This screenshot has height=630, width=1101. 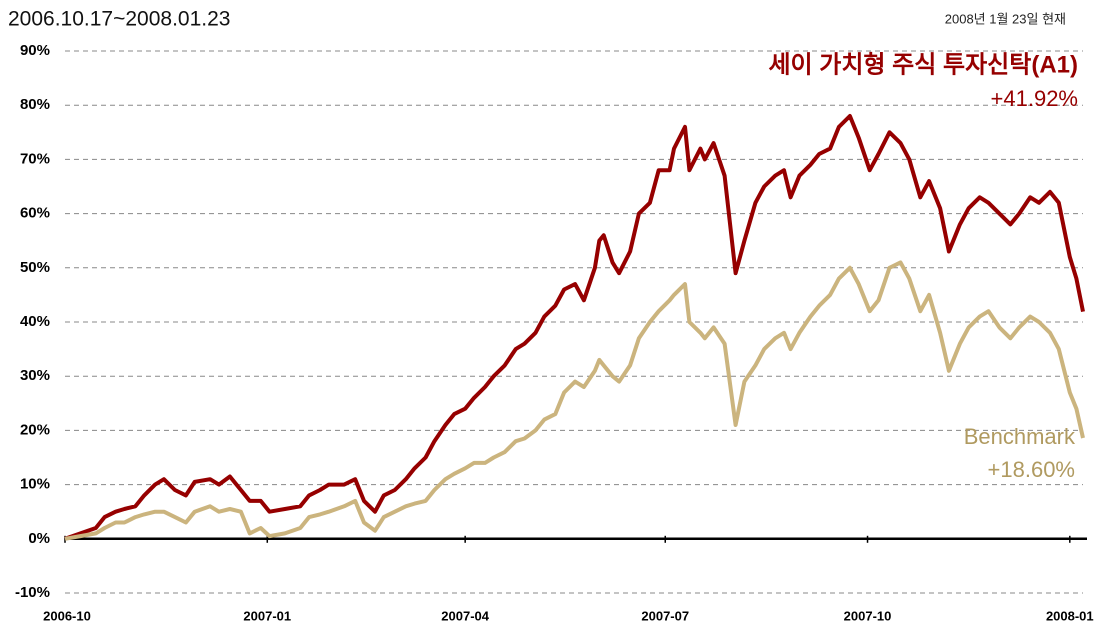 I want to click on x-tick-label: 2007-01, so click(x=267, y=615).